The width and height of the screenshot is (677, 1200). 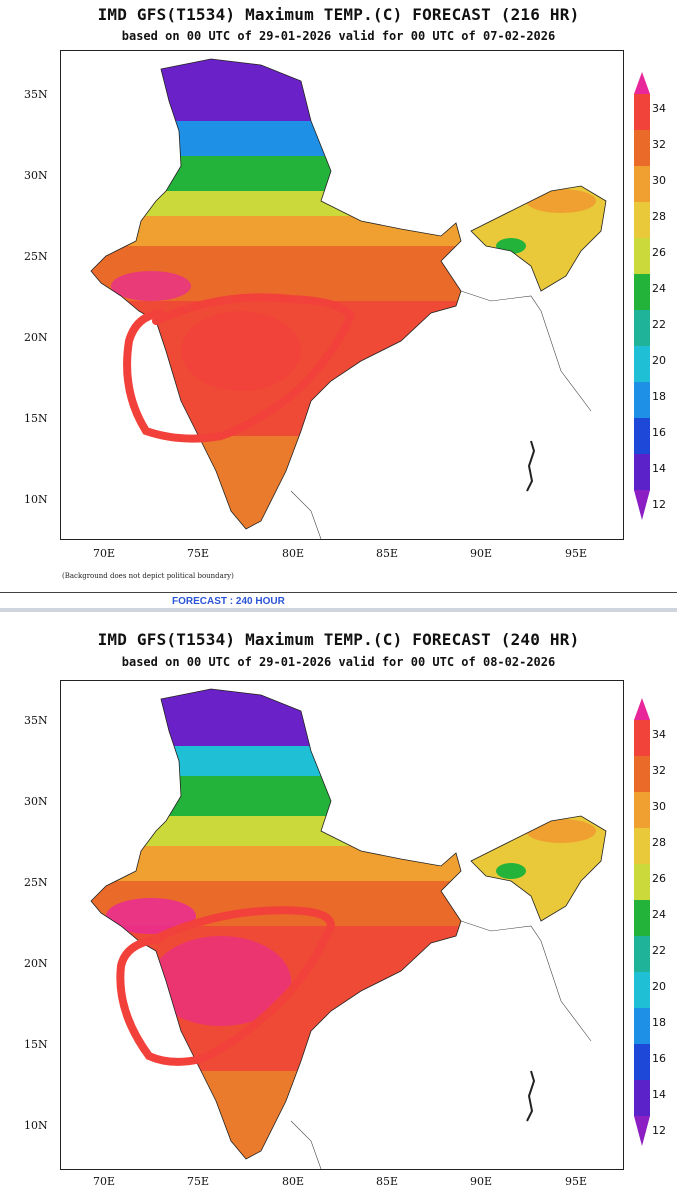 I want to click on panel-divider, so click(x=338, y=592).